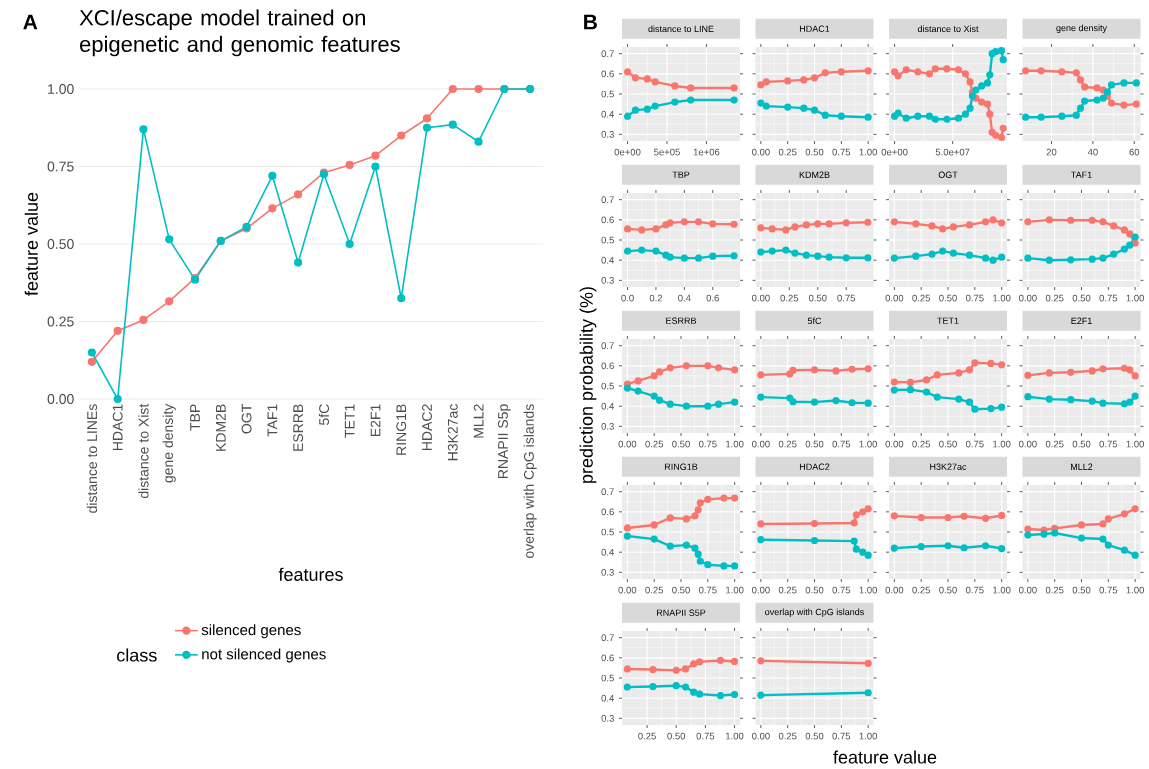 This screenshot has width=1149, height=769. What do you see at coordinates (251, 631) in the screenshot?
I see `legend-label: silenced genes` at bounding box center [251, 631].